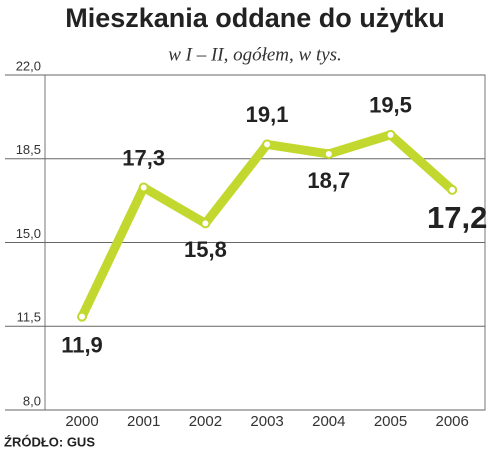 This screenshot has height=455, width=500. What do you see at coordinates (255, 54) in the screenshot?
I see `chart-subtitle: w I – II, ogółem, w tys.` at bounding box center [255, 54].